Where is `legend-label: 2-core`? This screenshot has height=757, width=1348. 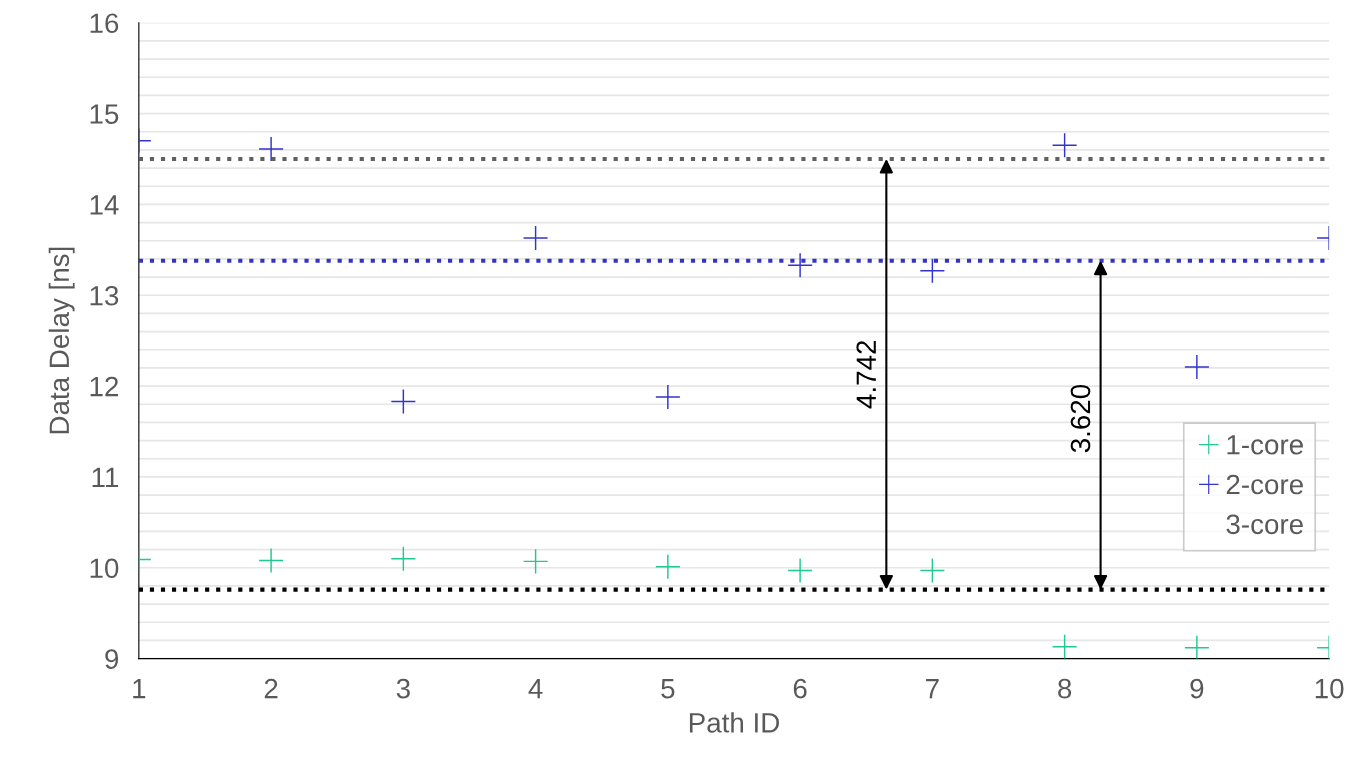 legend-label: 2-core is located at coordinates (1264, 484).